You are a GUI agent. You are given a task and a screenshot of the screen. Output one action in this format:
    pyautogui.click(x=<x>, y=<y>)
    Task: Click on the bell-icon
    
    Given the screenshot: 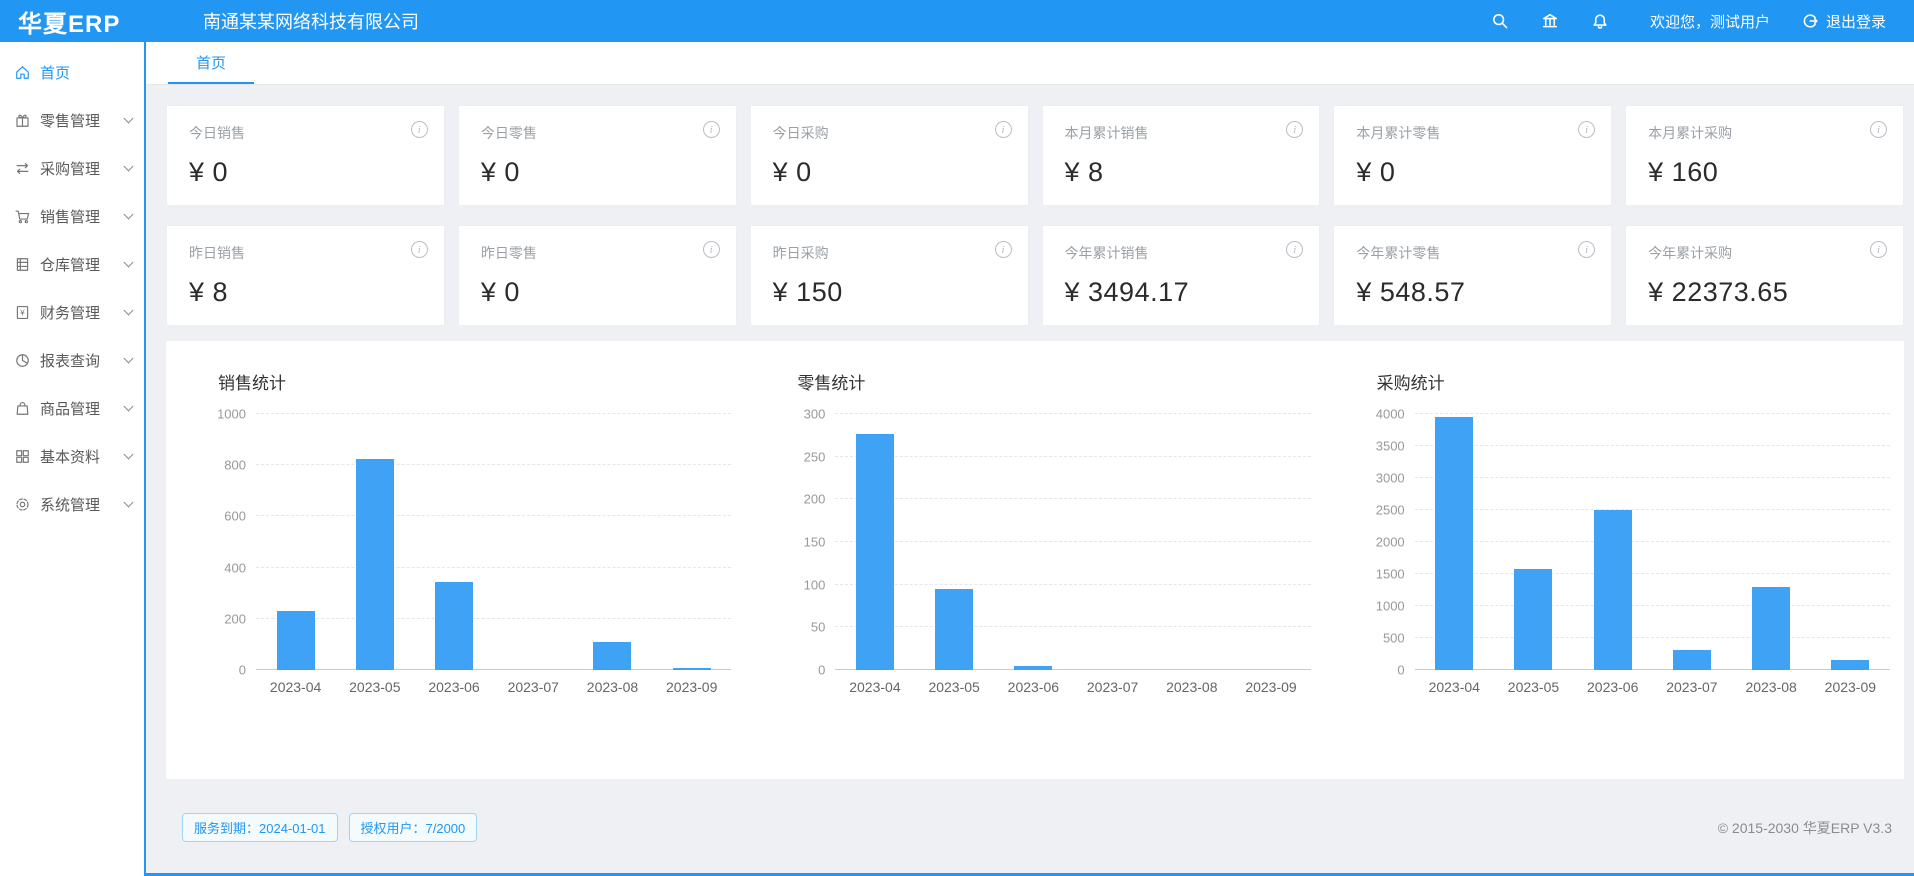 What is the action you would take?
    pyautogui.click(x=1600, y=21)
    